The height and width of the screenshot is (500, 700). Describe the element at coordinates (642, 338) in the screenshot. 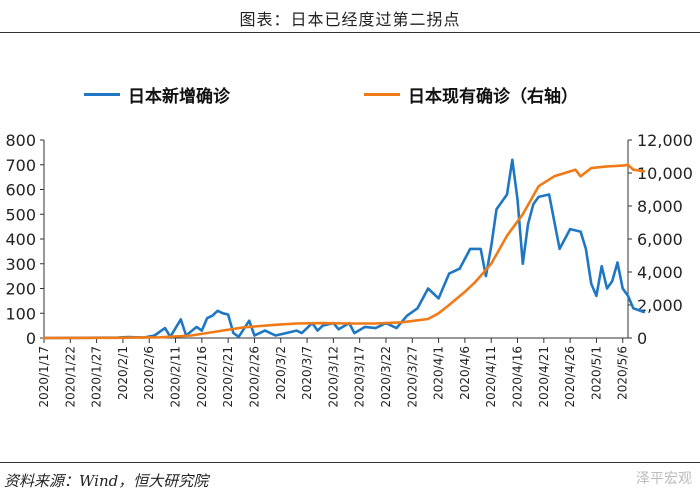

I see `y-right-tick-label: 0` at that location.